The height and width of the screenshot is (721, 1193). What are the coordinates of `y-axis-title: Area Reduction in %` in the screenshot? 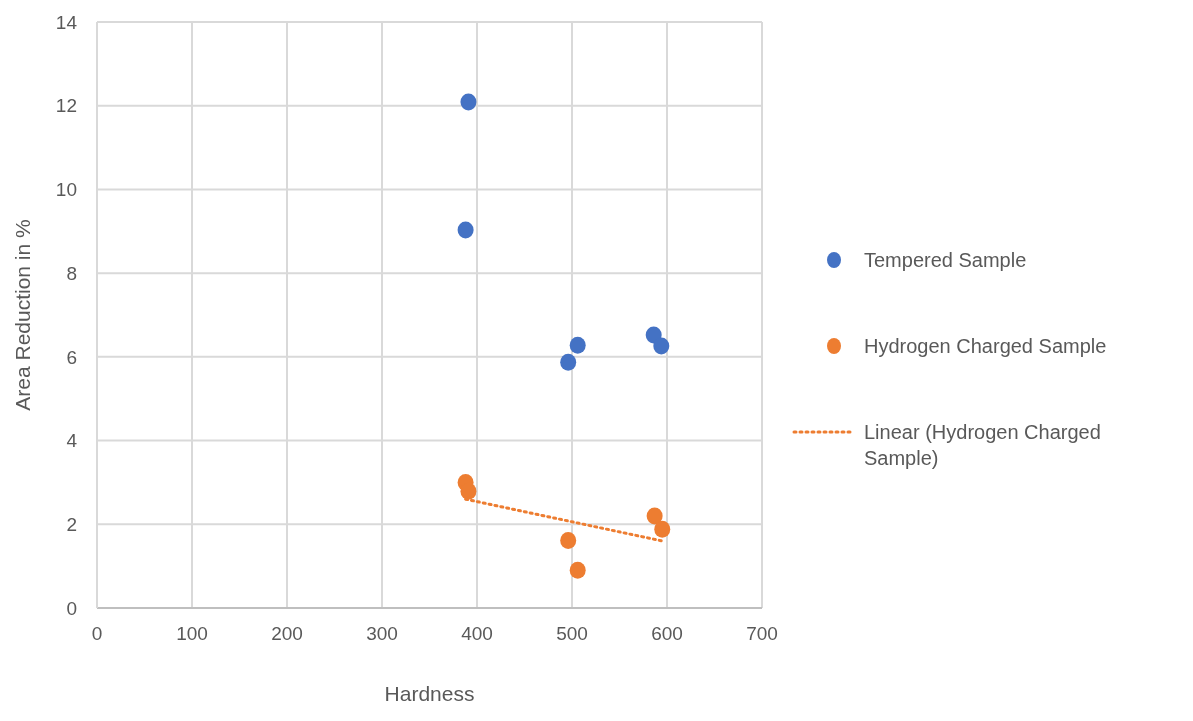 It's located at (22, 315).